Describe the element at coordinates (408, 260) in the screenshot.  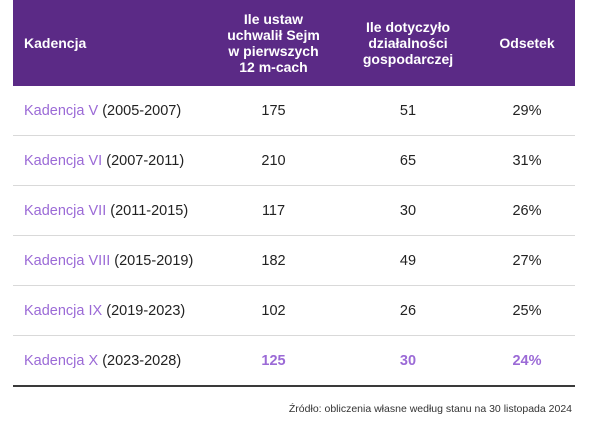
I see `cell-dzialalnosc: 49` at that location.